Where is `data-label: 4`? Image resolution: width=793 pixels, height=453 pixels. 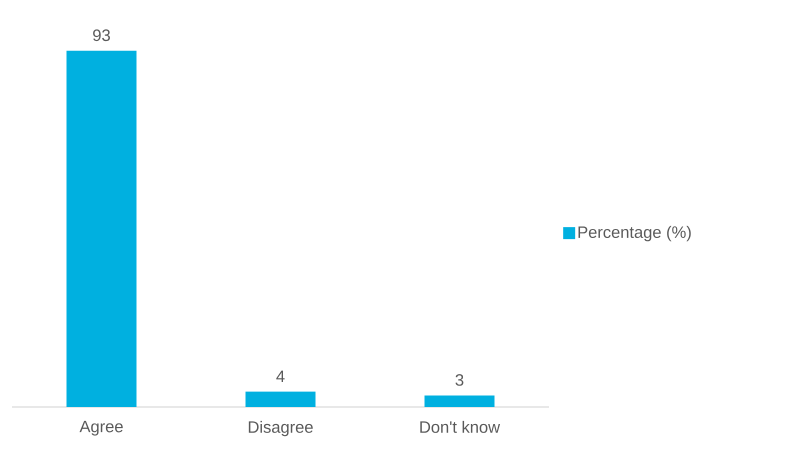
data-label: 4 is located at coordinates (280, 376).